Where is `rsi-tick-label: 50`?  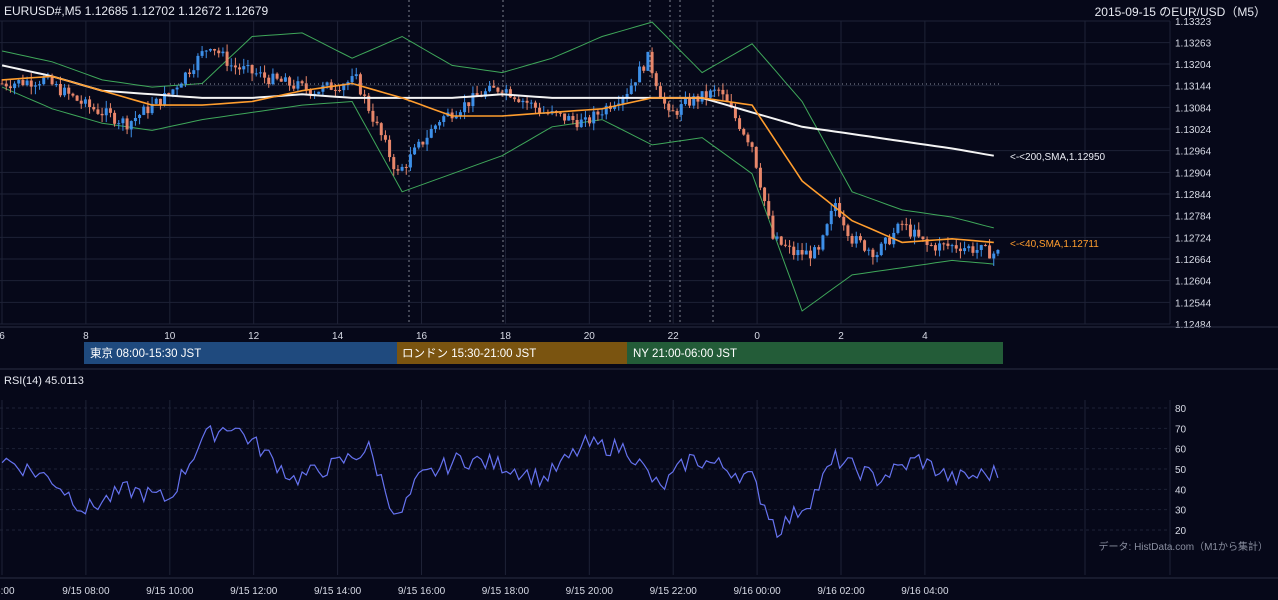 rsi-tick-label: 50 is located at coordinates (1181, 470).